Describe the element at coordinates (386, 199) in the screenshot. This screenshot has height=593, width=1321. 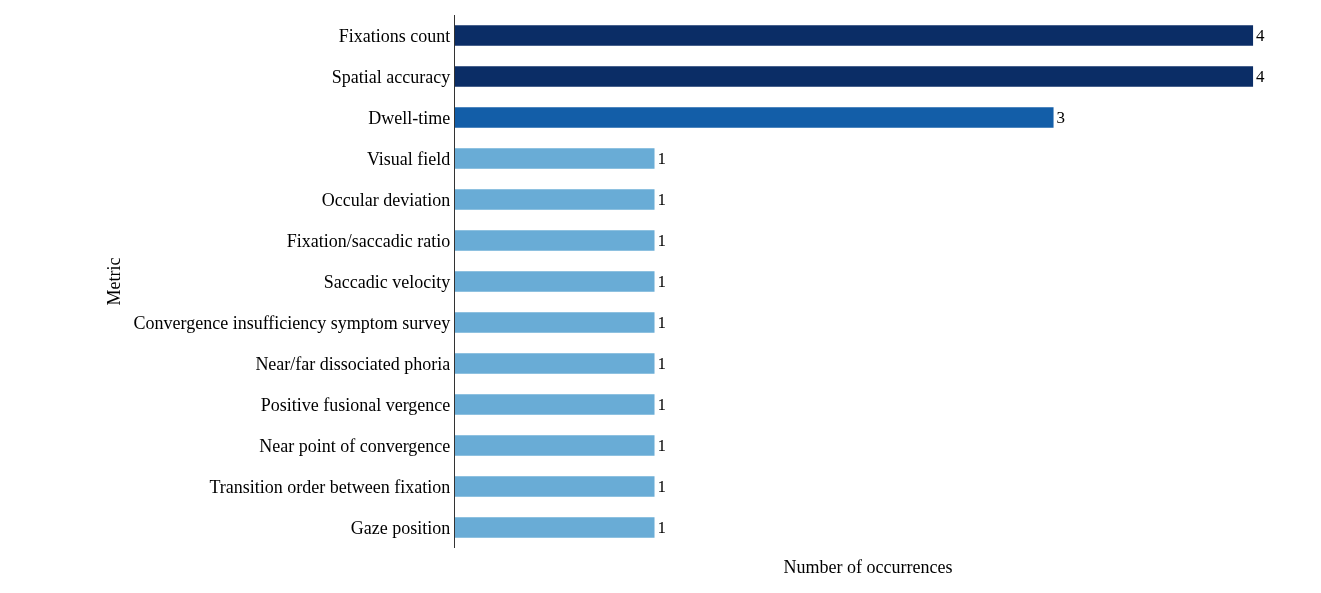
I see `y-tick-label: Occular deviation` at that location.